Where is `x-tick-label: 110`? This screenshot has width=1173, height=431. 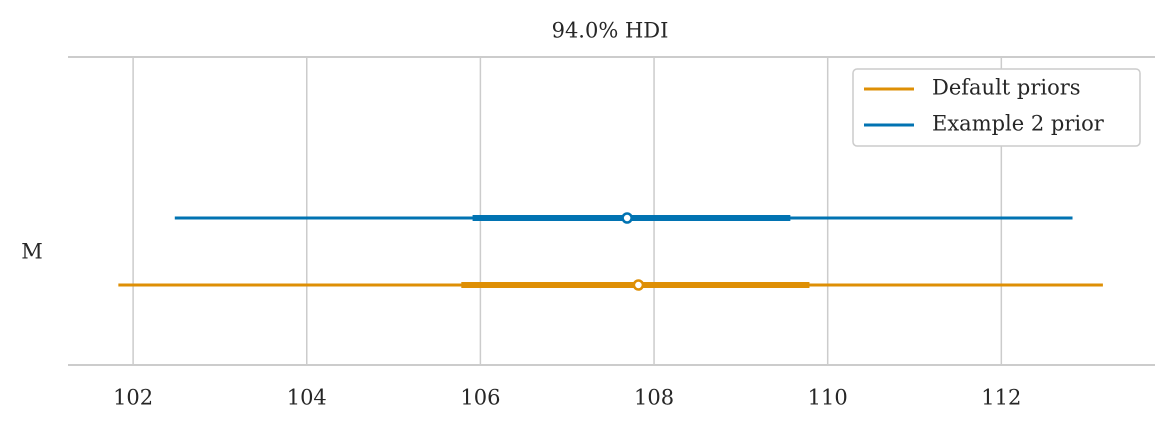
x-tick-label: 110 is located at coordinates (828, 398).